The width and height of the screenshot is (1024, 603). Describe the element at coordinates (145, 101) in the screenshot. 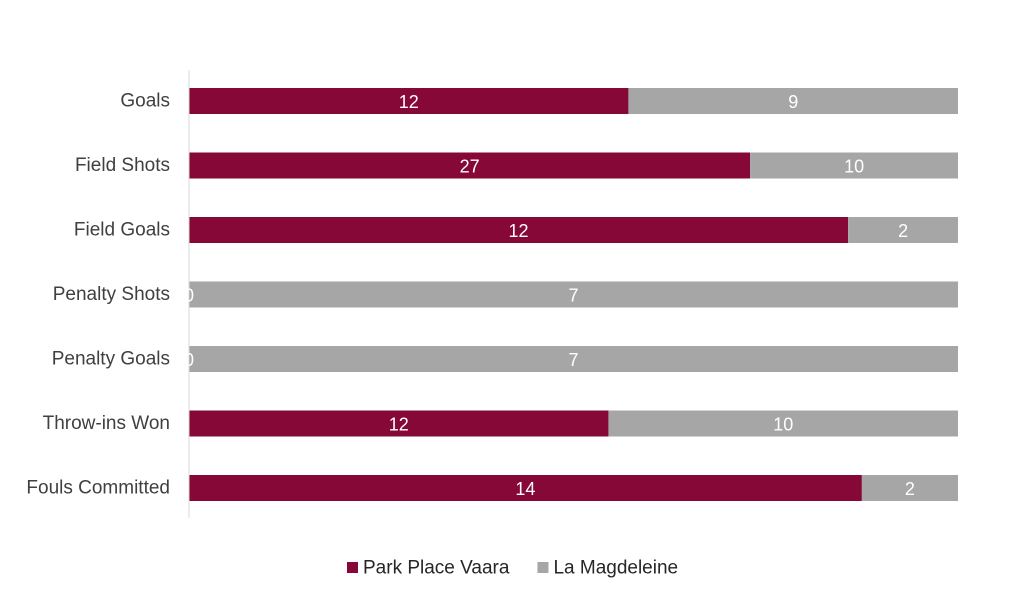

I see `category-label-goals: Goals` at that location.